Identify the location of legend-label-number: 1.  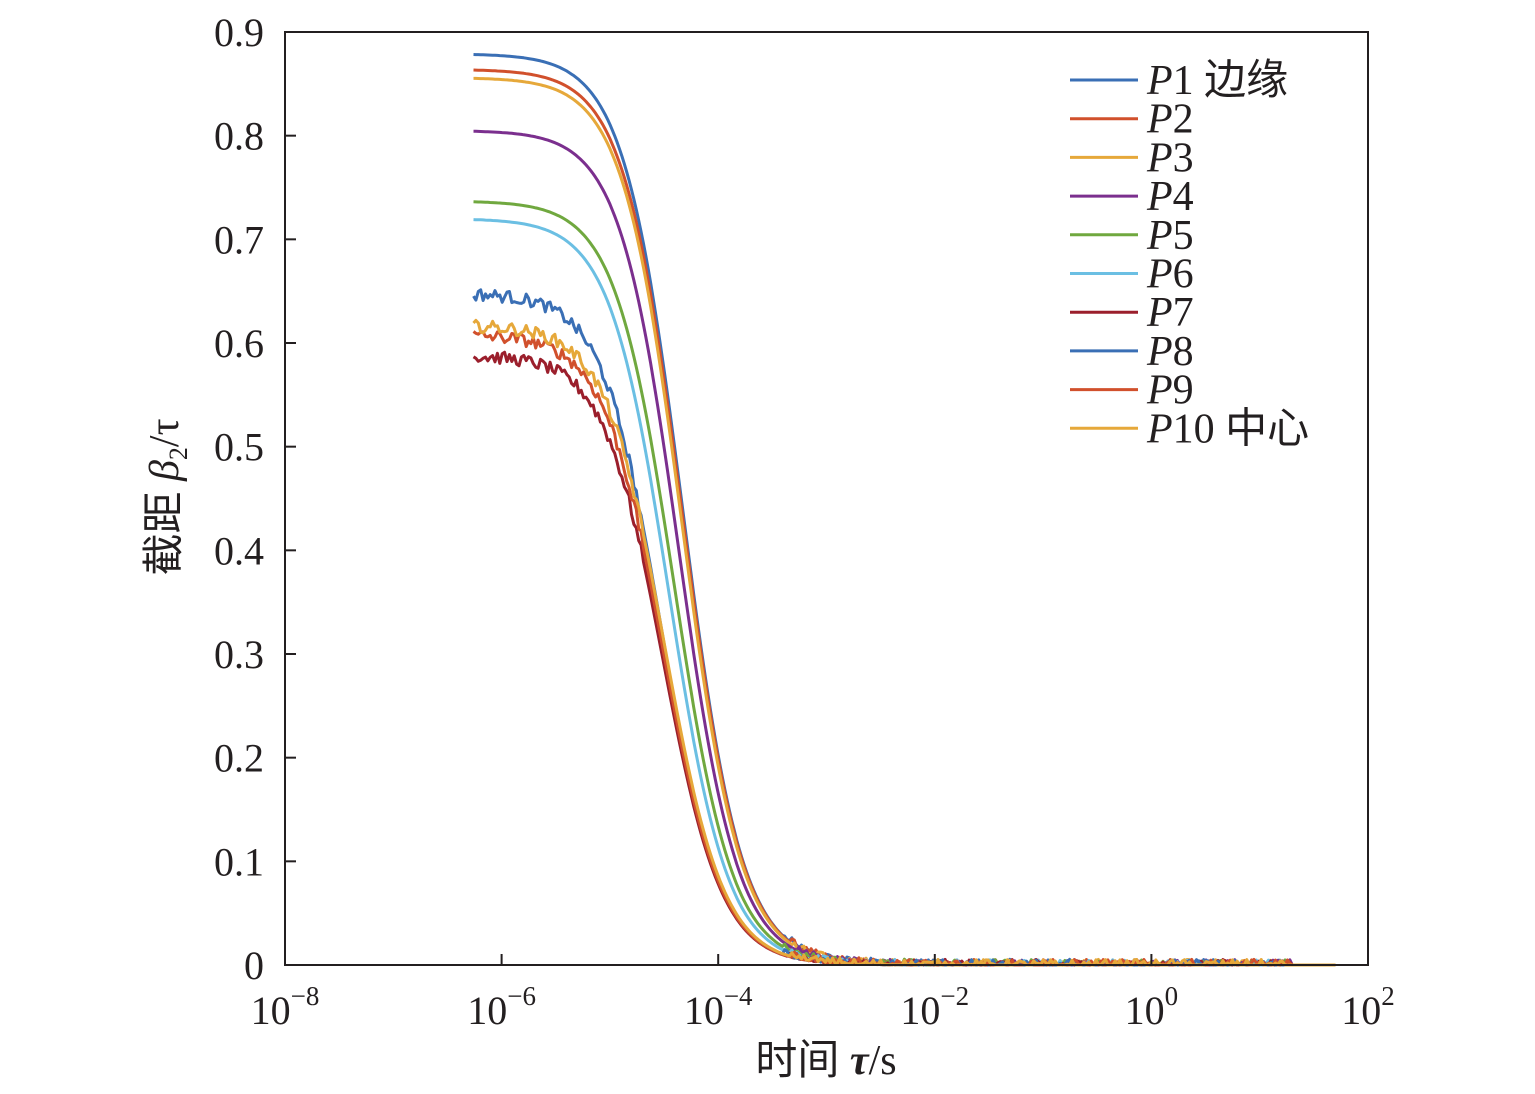
(1183, 81).